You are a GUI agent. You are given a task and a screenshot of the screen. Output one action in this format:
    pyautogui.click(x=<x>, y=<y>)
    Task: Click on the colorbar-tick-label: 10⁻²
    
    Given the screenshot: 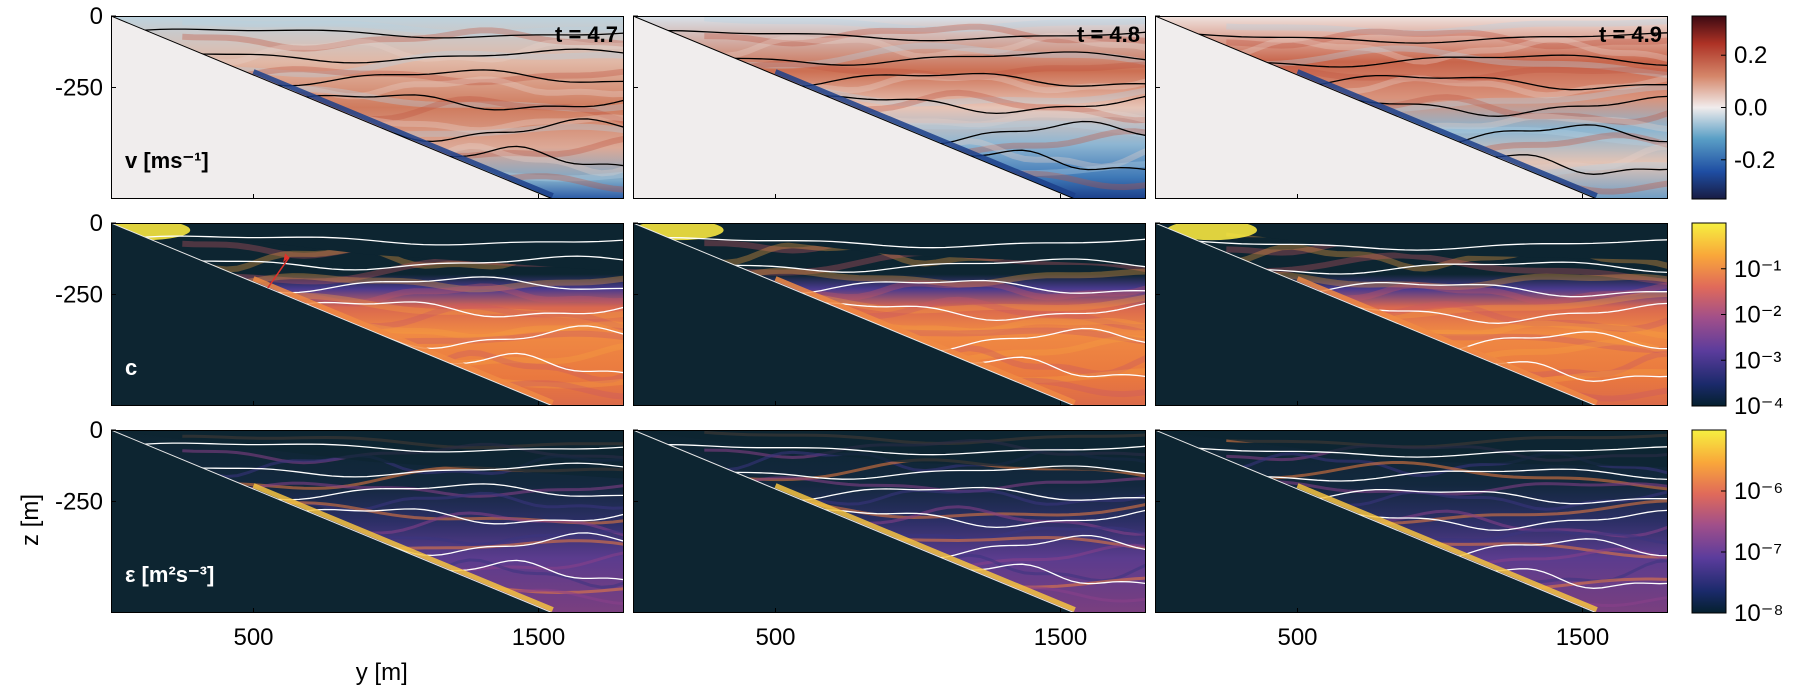 What is the action you would take?
    pyautogui.click(x=1757, y=315)
    